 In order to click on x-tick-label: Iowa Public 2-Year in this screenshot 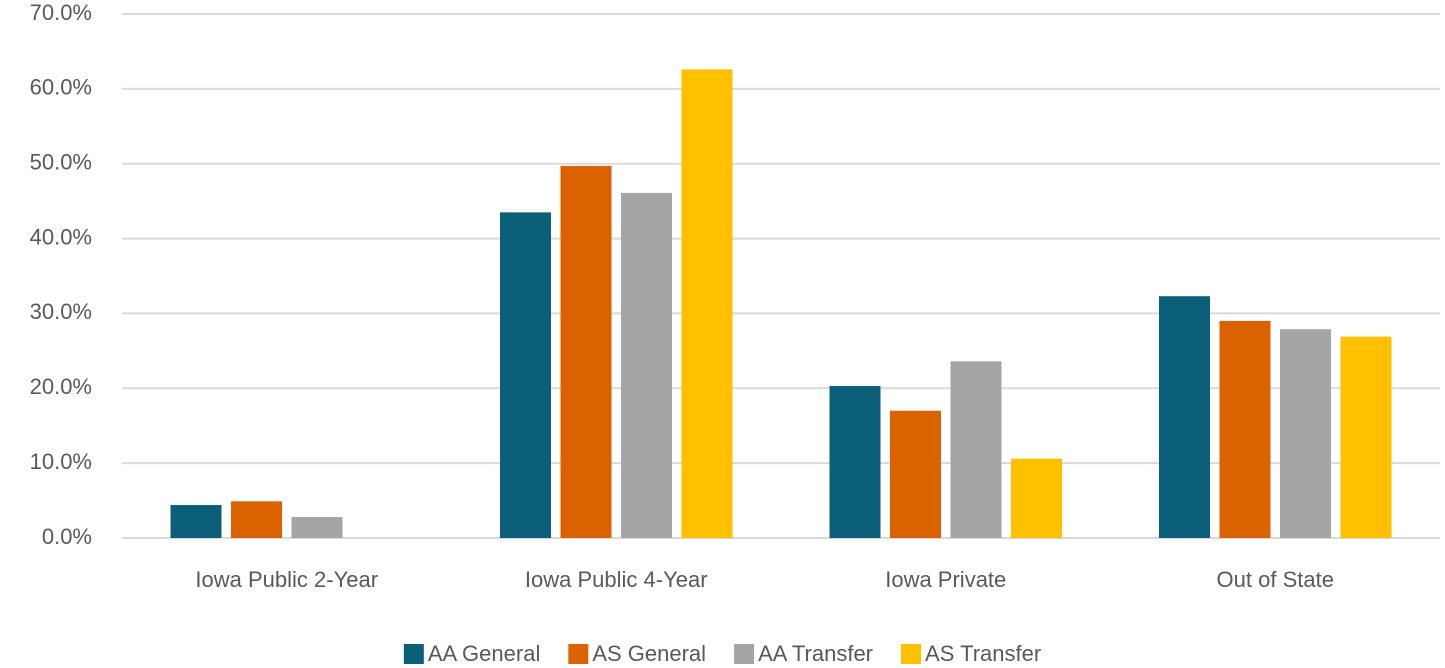, I will do `click(286, 579)`.